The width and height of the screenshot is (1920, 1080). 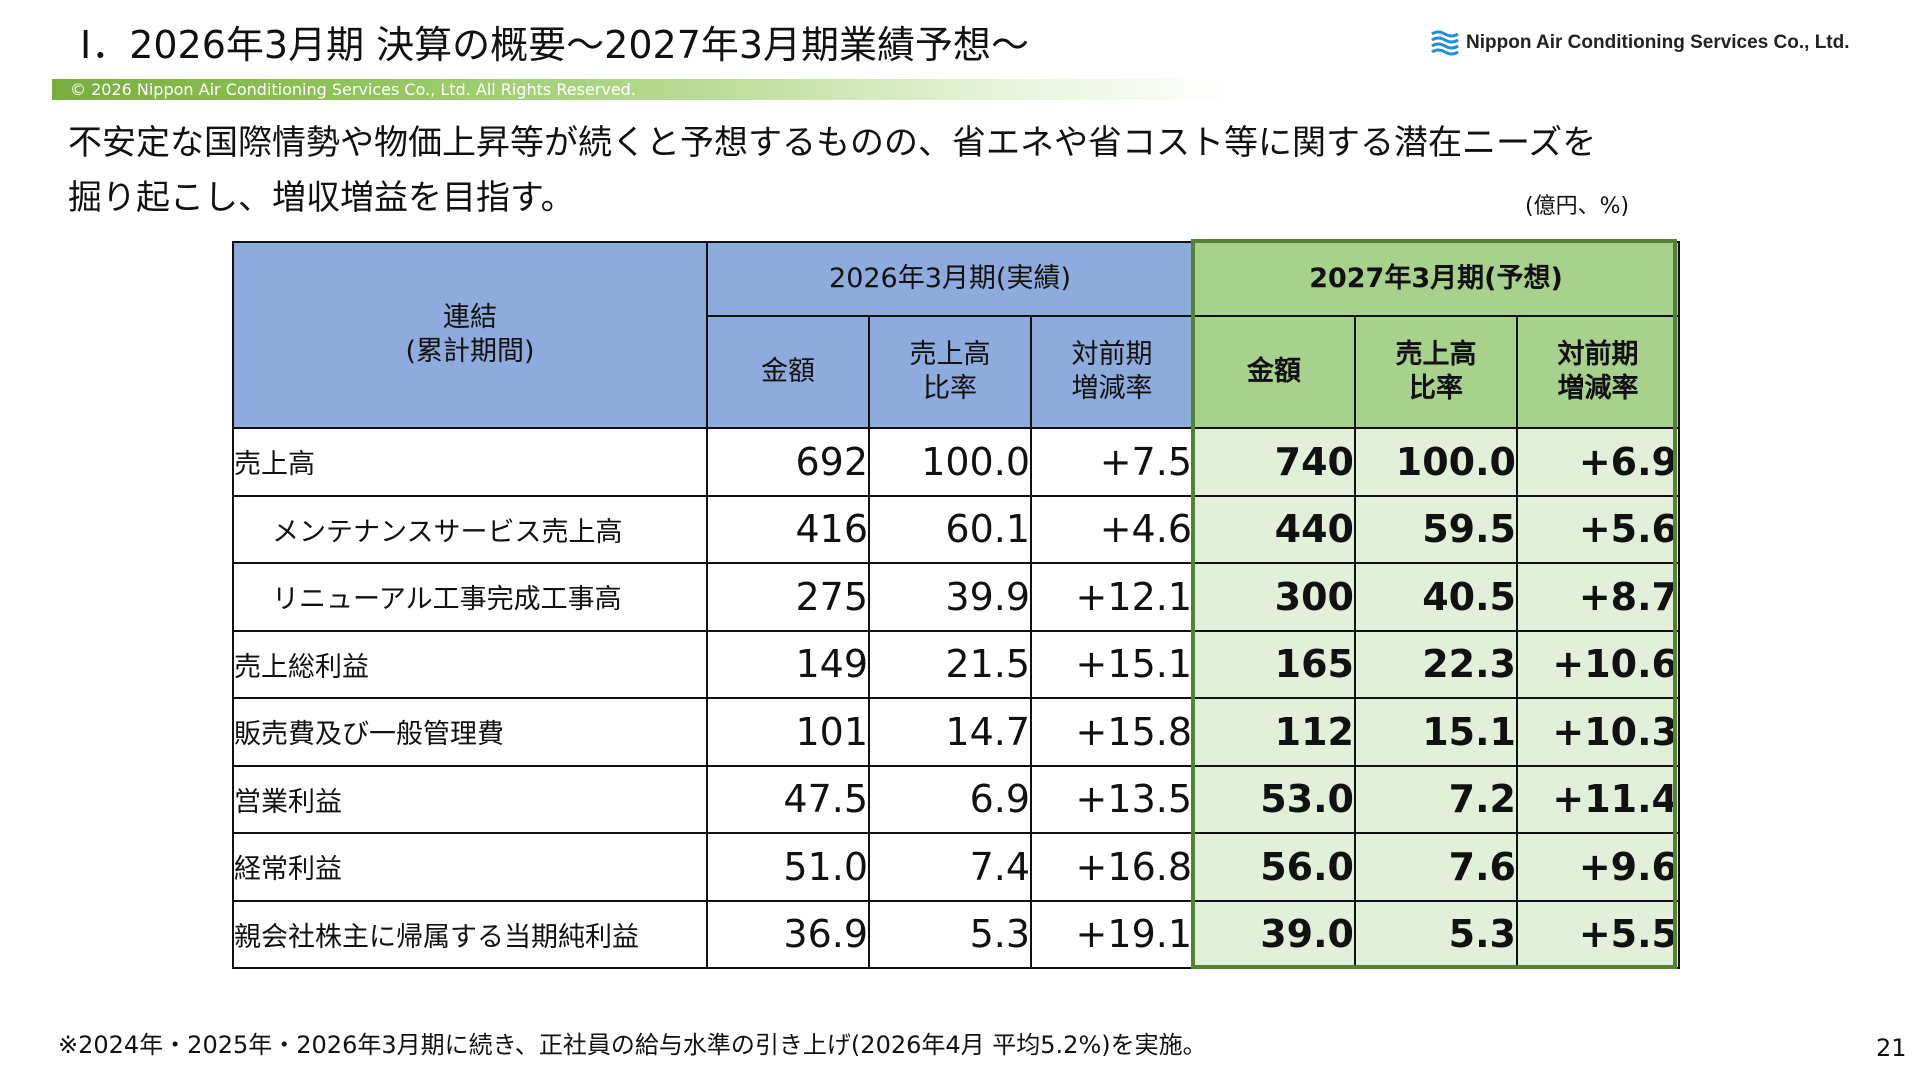 What do you see at coordinates (950, 462) in the screenshot?
I see `actual-ratio-cell: 100.0` at bounding box center [950, 462].